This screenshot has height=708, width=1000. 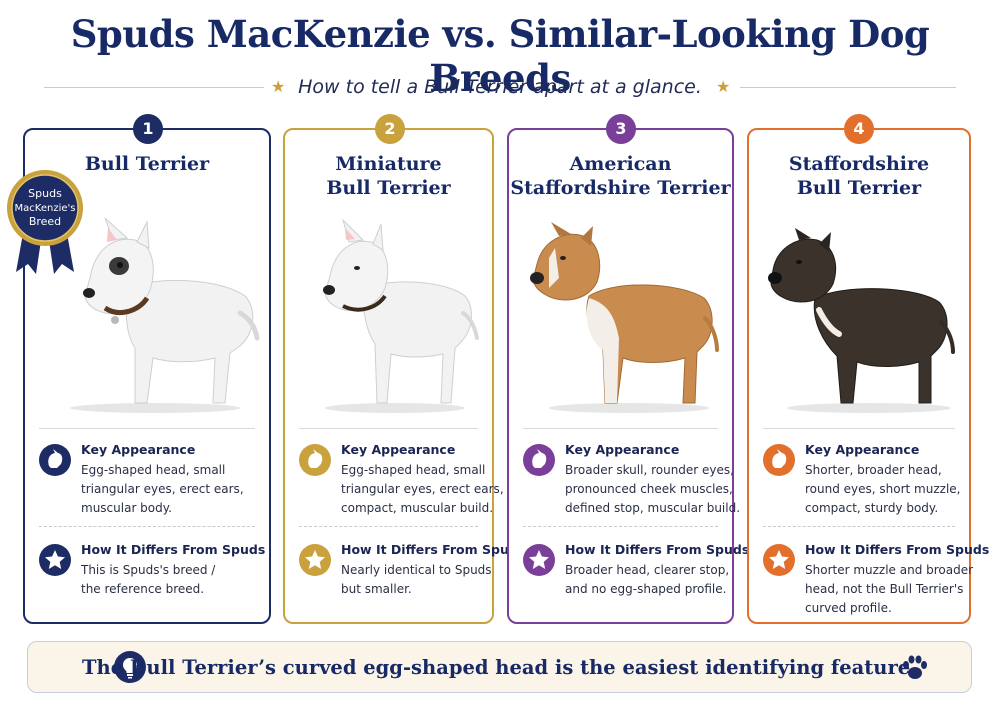 I want to click on lightbulb-icon, so click(x=130, y=667).